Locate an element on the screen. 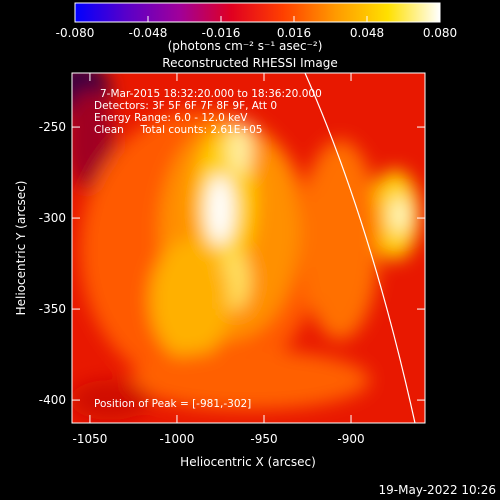 The image size is (500, 500). colorbar is located at coordinates (257, 12).